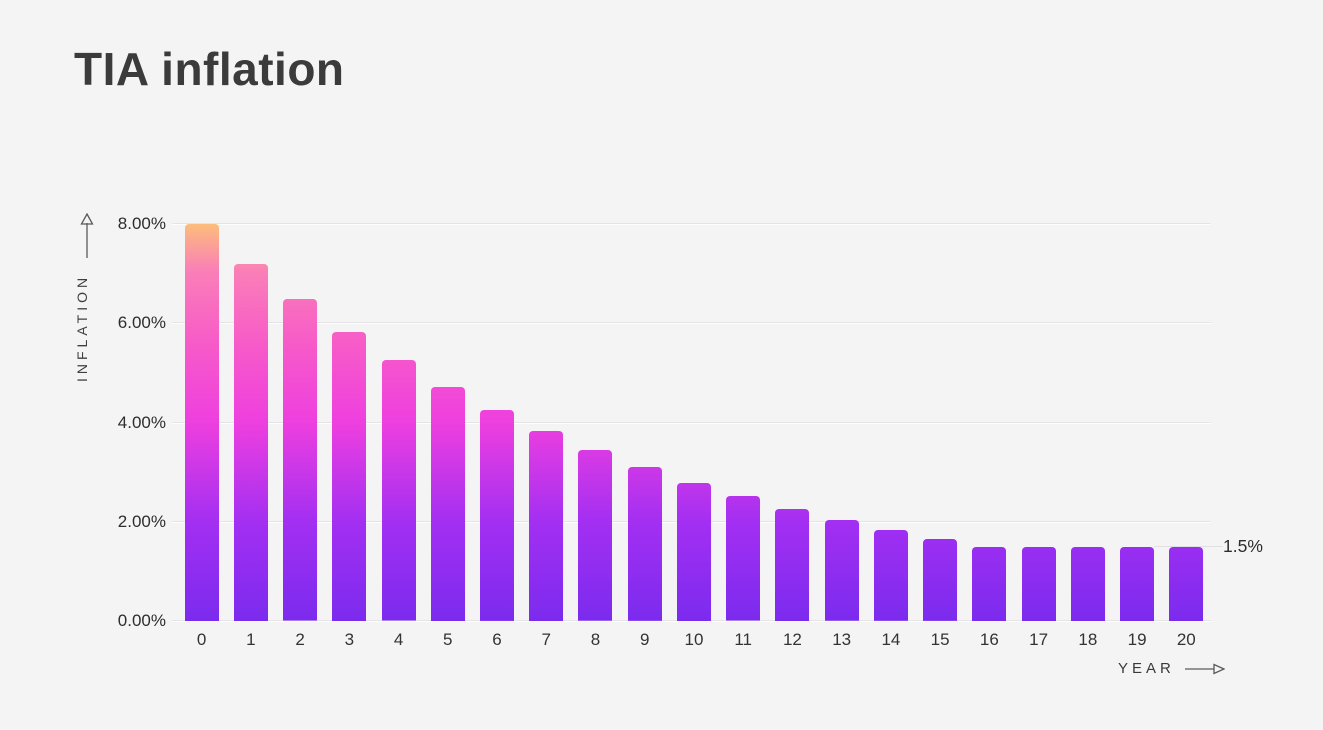  What do you see at coordinates (141, 223) in the screenshot?
I see `y-tick-label: 8.00%` at bounding box center [141, 223].